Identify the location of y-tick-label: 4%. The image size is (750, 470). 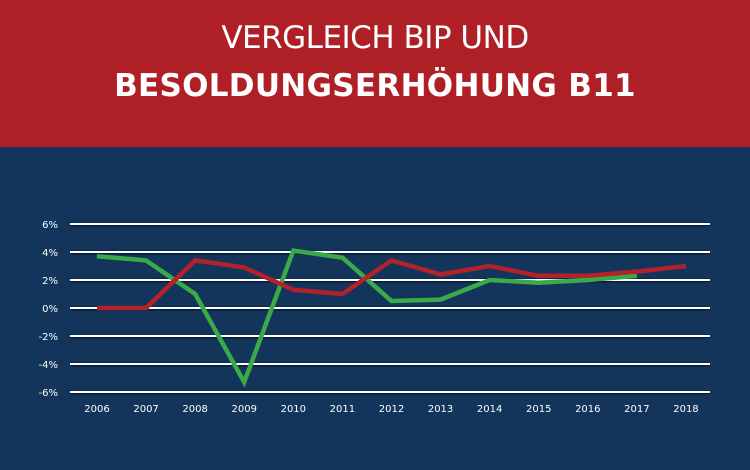
(50, 253).